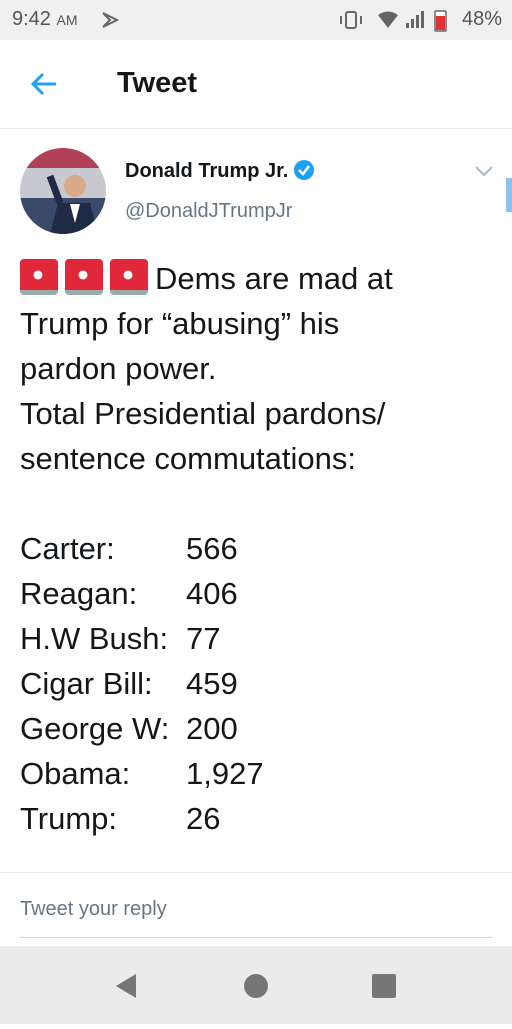 This screenshot has width=512, height=1029. I want to click on president-name: Cigar Bill:, so click(86, 683).